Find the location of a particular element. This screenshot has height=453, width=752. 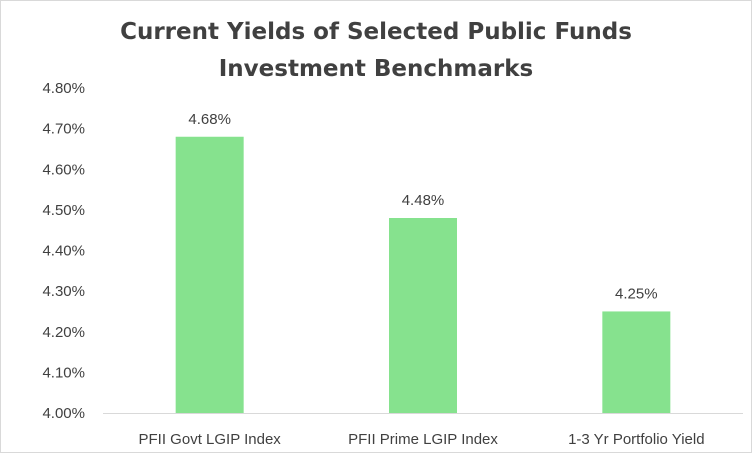

x-tick-label: PFII Govt LGIP Index is located at coordinates (210, 439).